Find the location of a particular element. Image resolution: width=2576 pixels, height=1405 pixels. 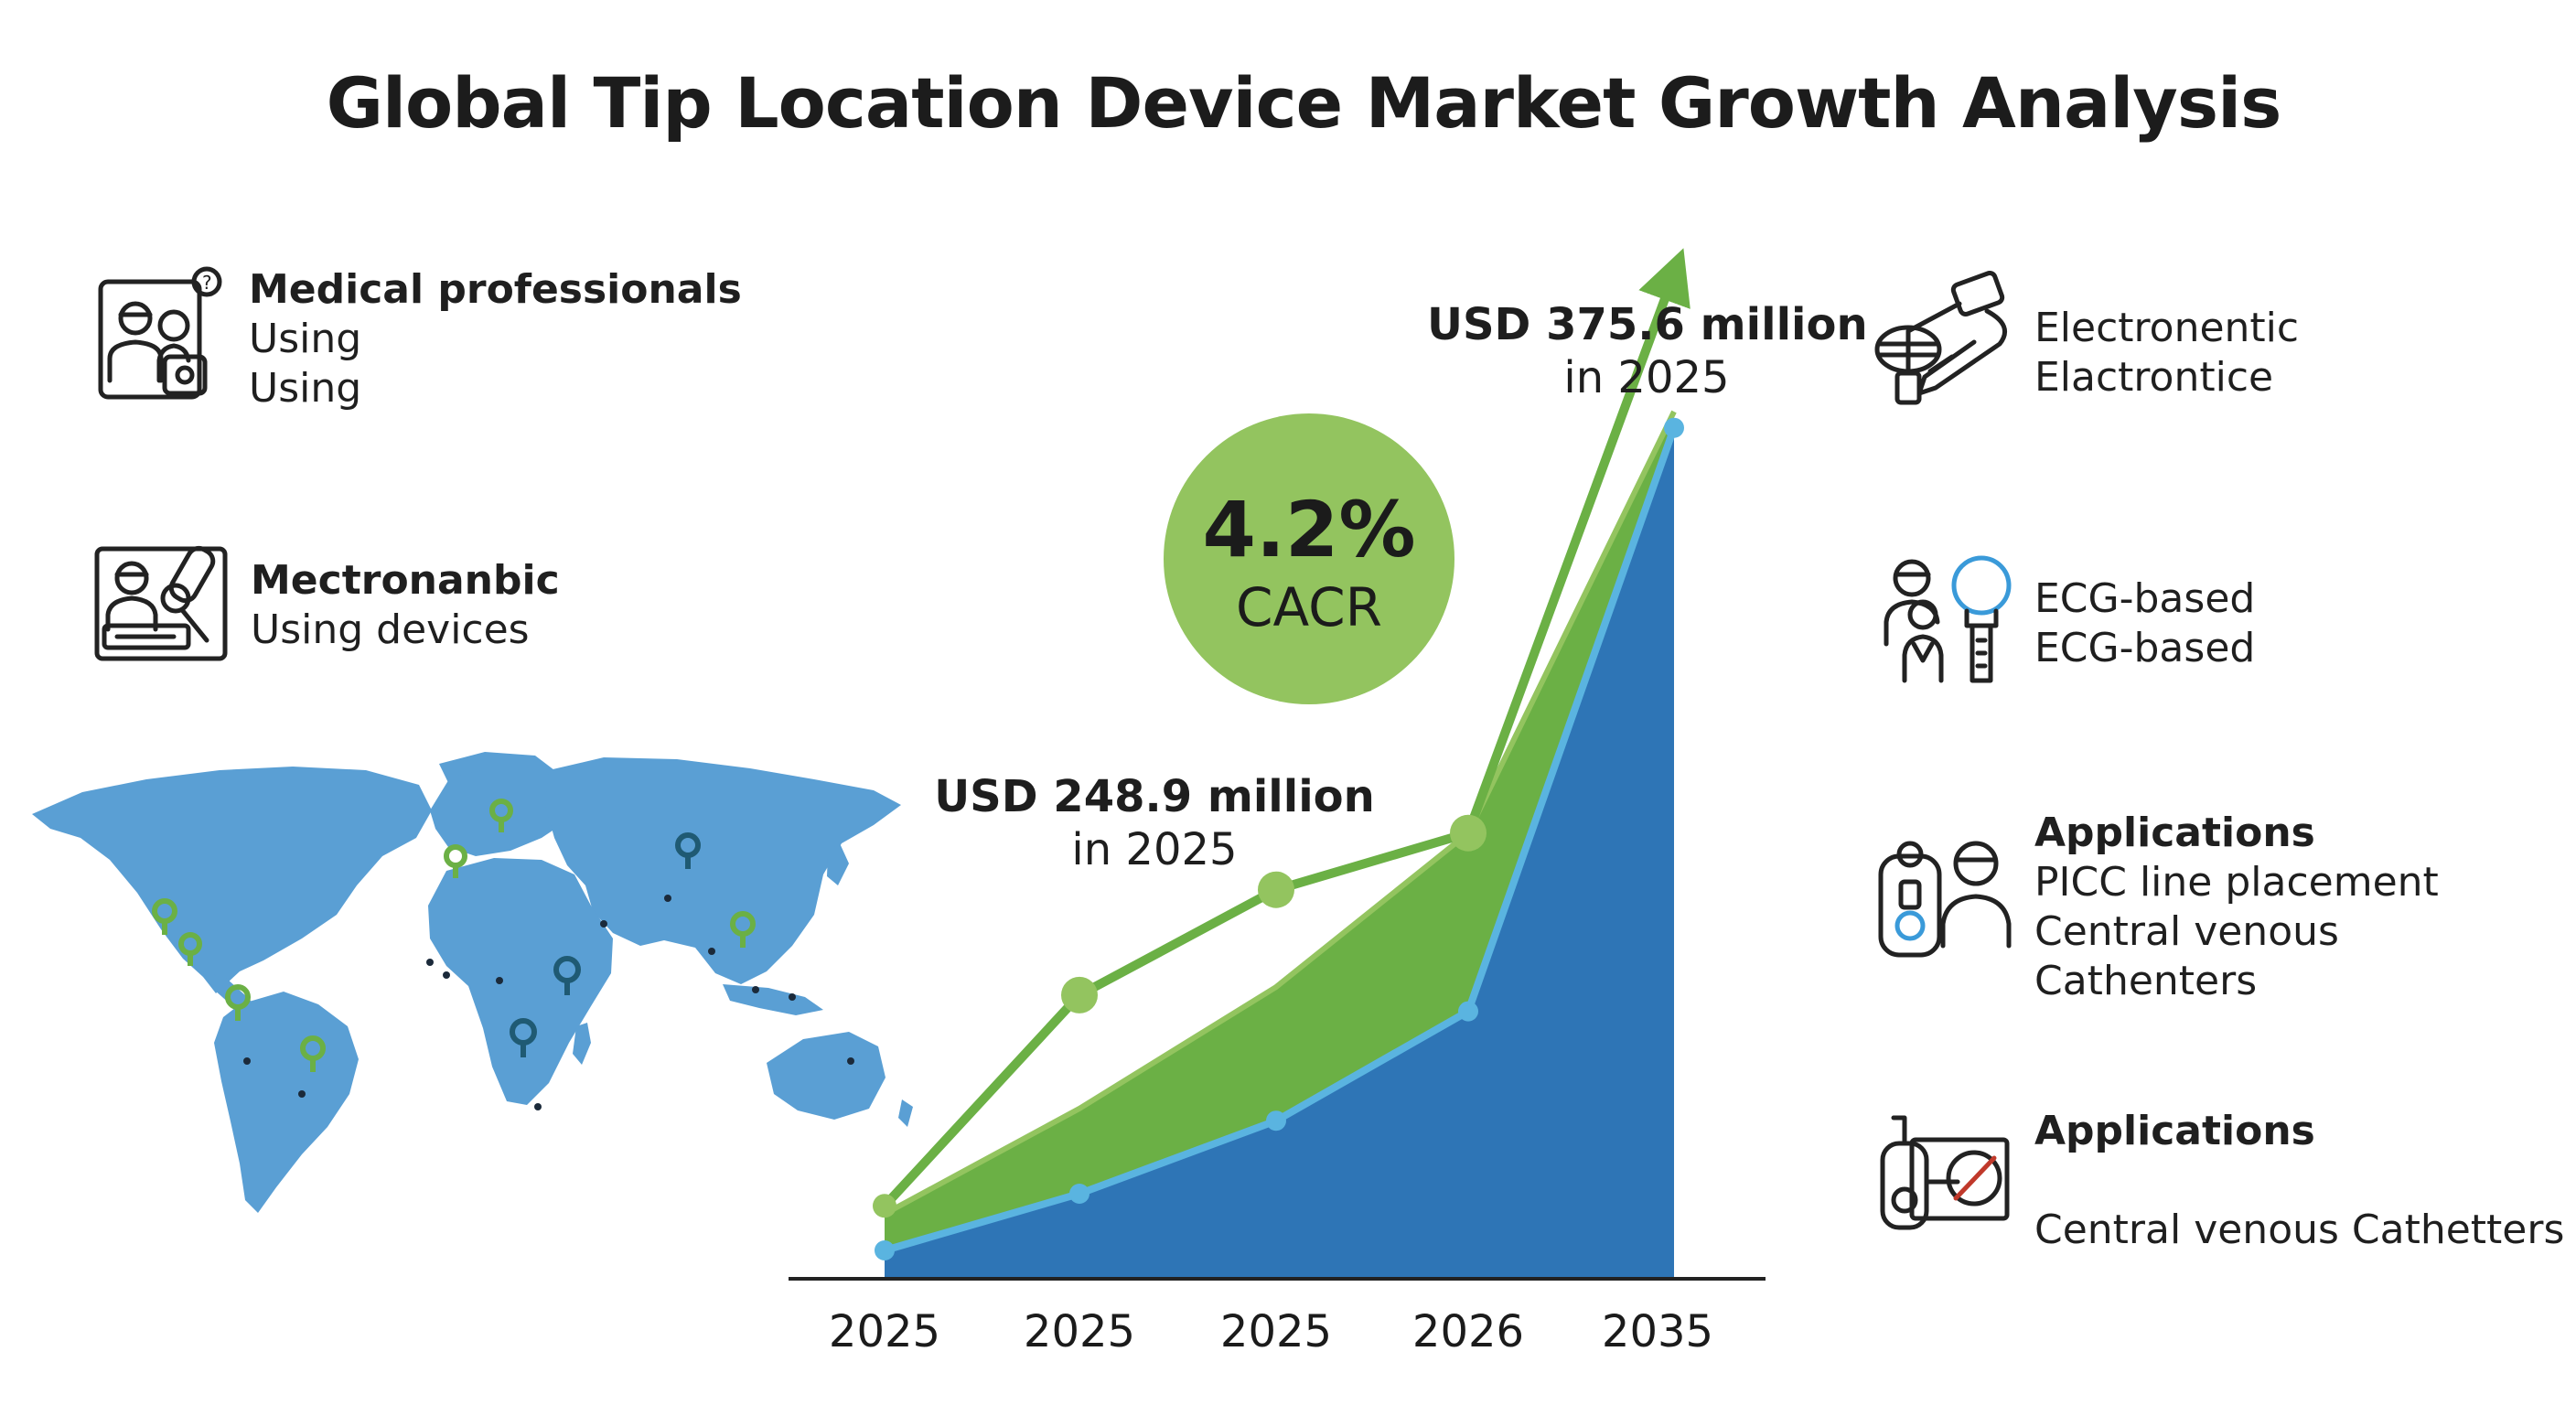

left-item-1: Medical professionals Using Using is located at coordinates (496, 339).